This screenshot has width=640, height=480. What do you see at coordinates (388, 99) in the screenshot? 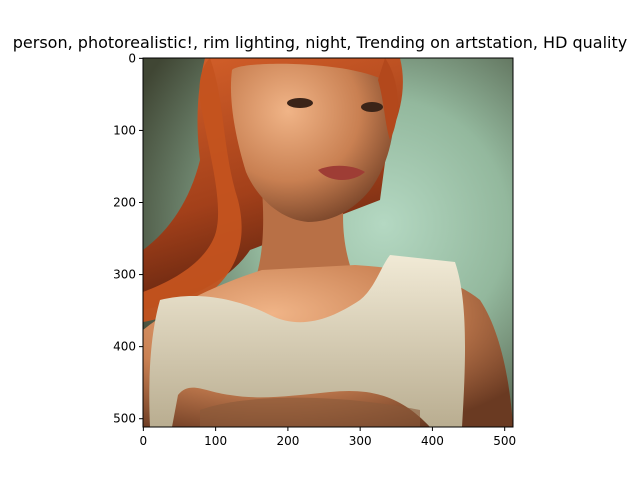
I see `hair-right` at bounding box center [388, 99].